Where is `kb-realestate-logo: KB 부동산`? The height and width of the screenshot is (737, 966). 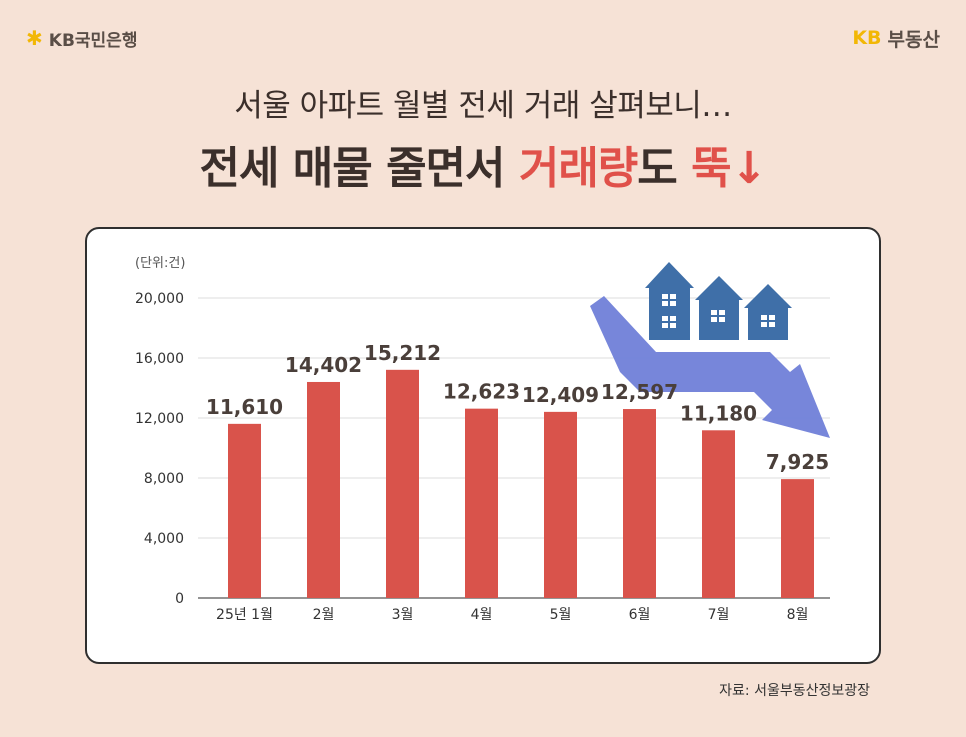 kb-realestate-logo: KB 부동산 is located at coordinates (896, 38).